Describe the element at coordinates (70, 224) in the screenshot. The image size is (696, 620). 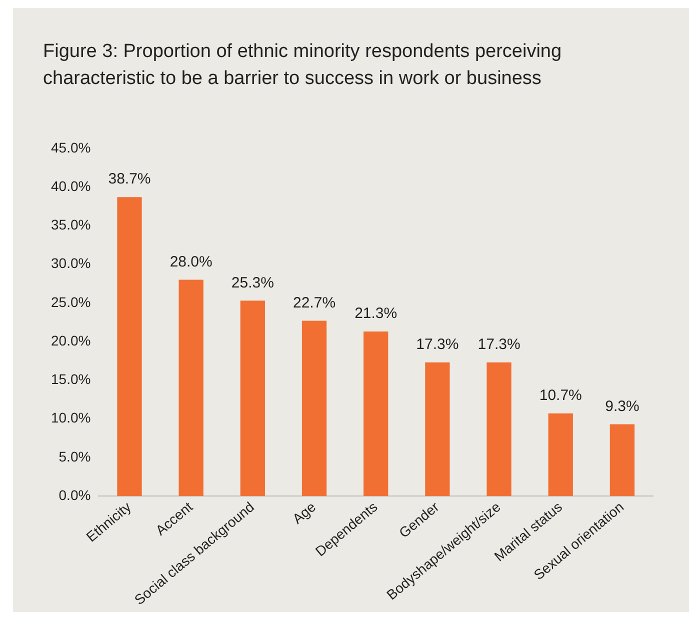
I see `y-tick-label: 35.0%` at that location.